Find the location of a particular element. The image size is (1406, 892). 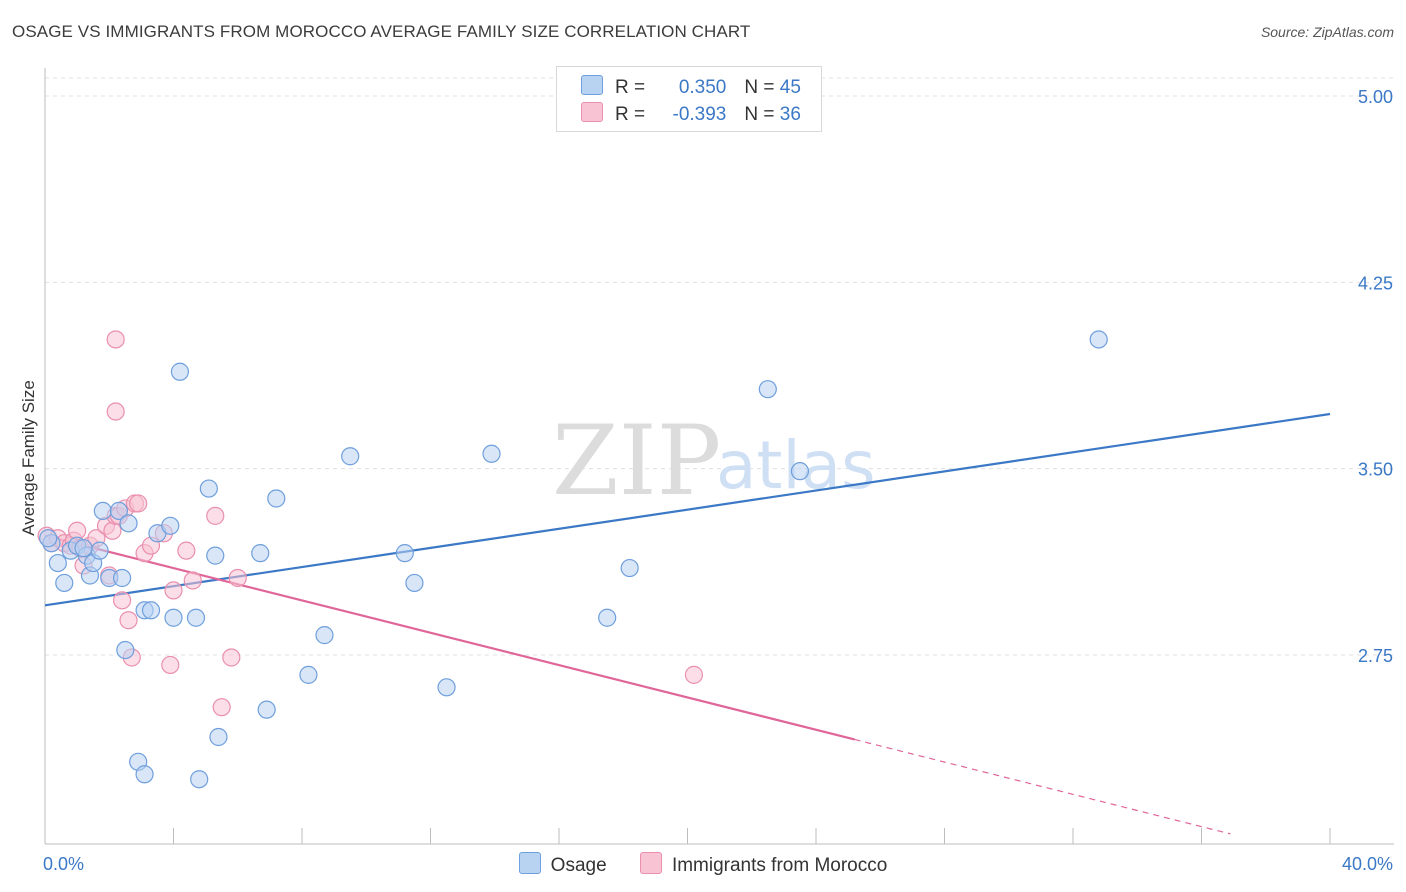

watermark: ZIP atlas is located at coordinates (714, 461).